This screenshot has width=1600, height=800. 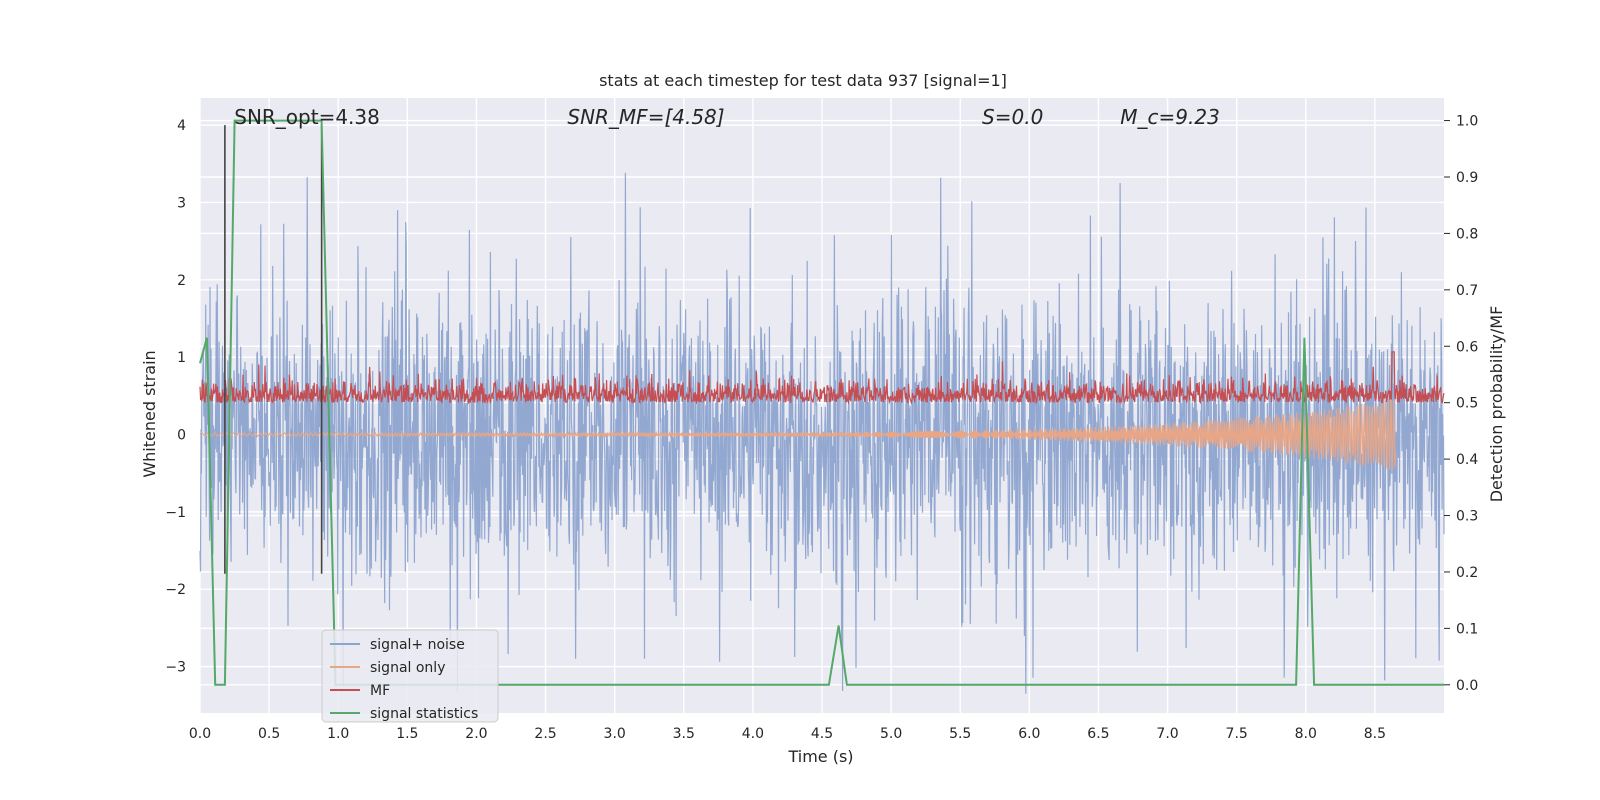 What do you see at coordinates (1467, 573) in the screenshot?
I see `y-tick-label-right: 0.2` at bounding box center [1467, 573].